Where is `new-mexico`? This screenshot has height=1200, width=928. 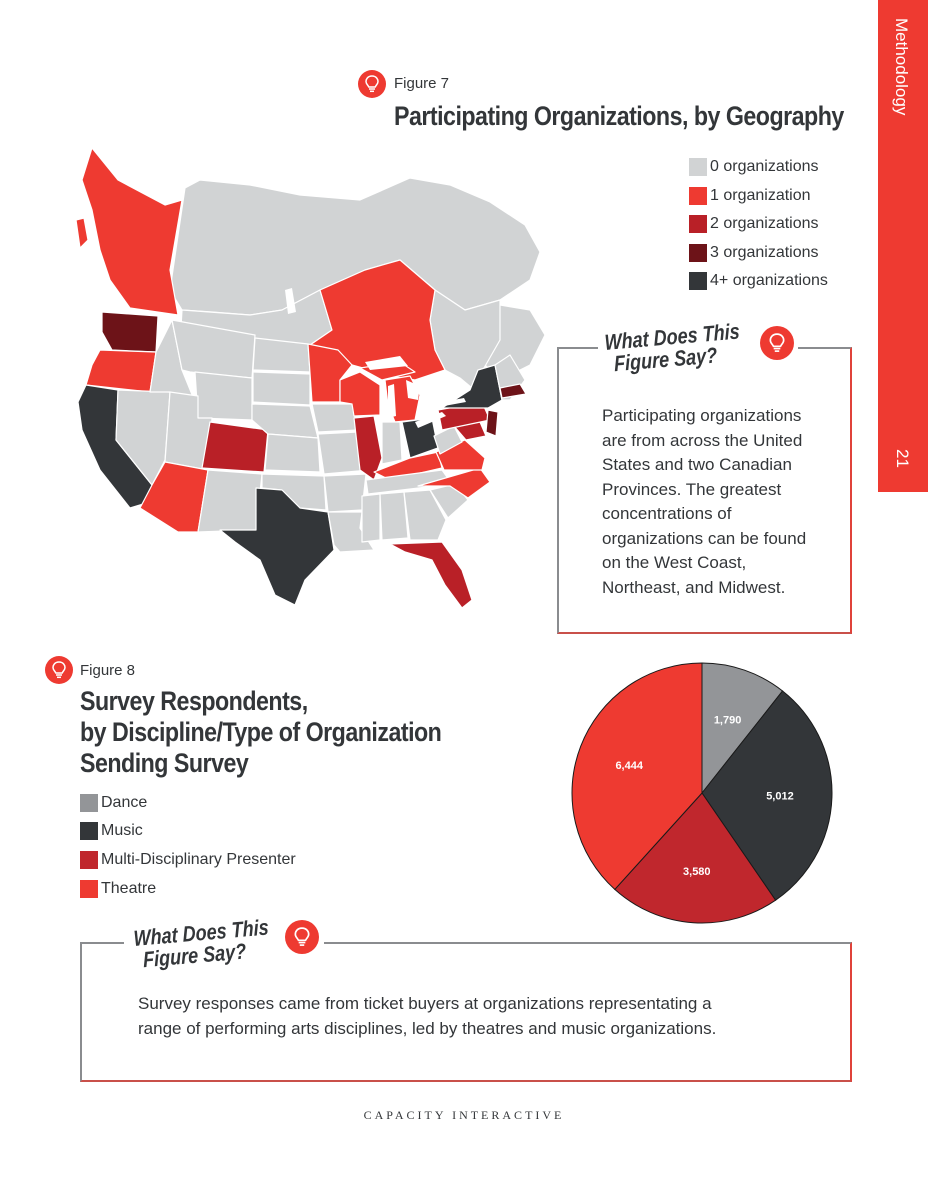 new-mexico is located at coordinates (230, 501).